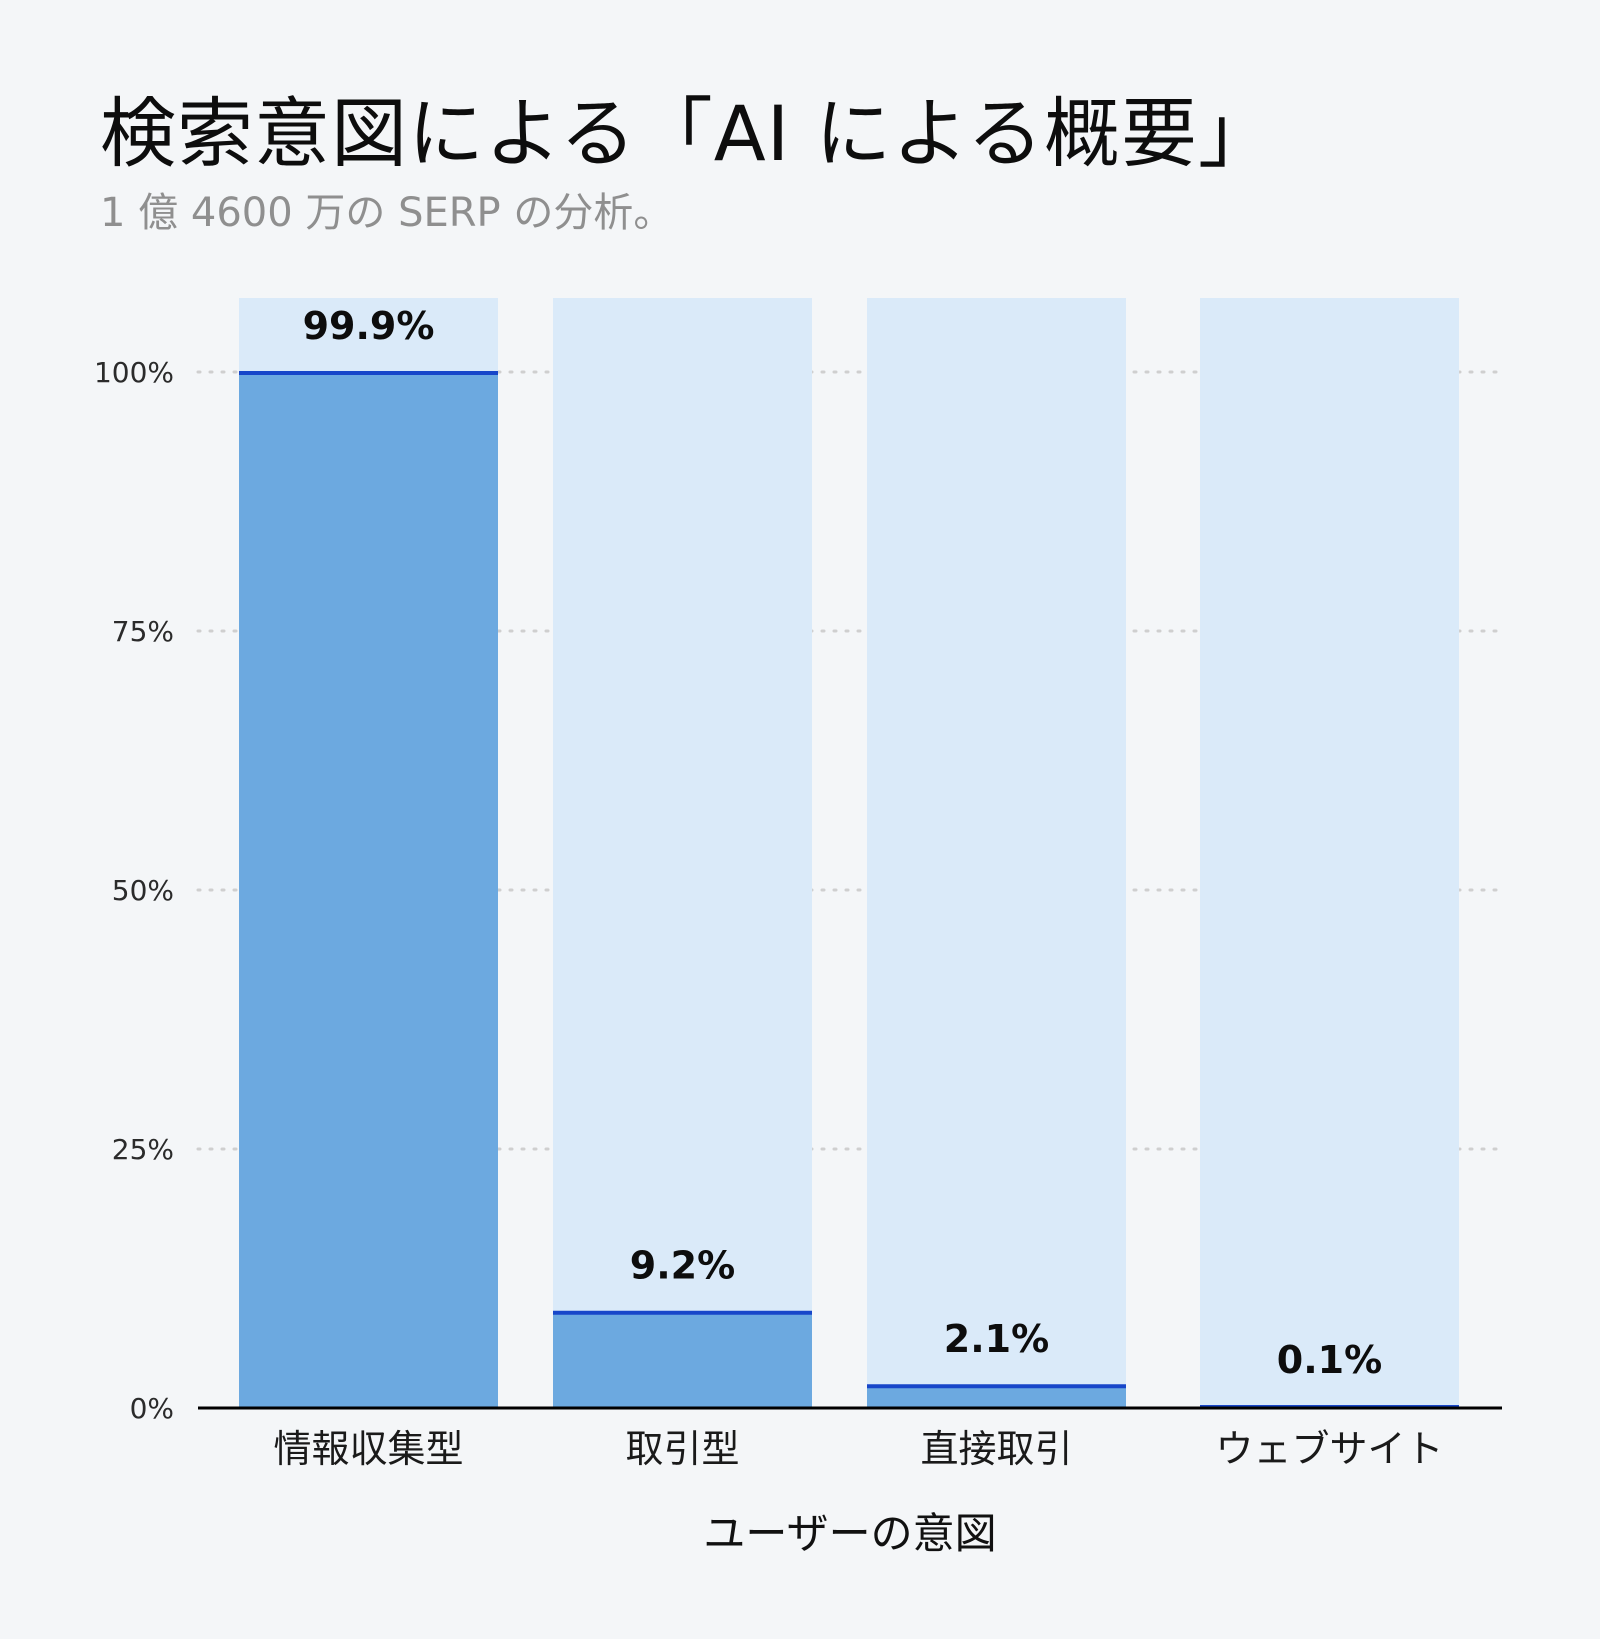 This screenshot has height=1639, width=1600. I want to click on chart-title: 検索意図による「AI による概要」, so click(688, 133).